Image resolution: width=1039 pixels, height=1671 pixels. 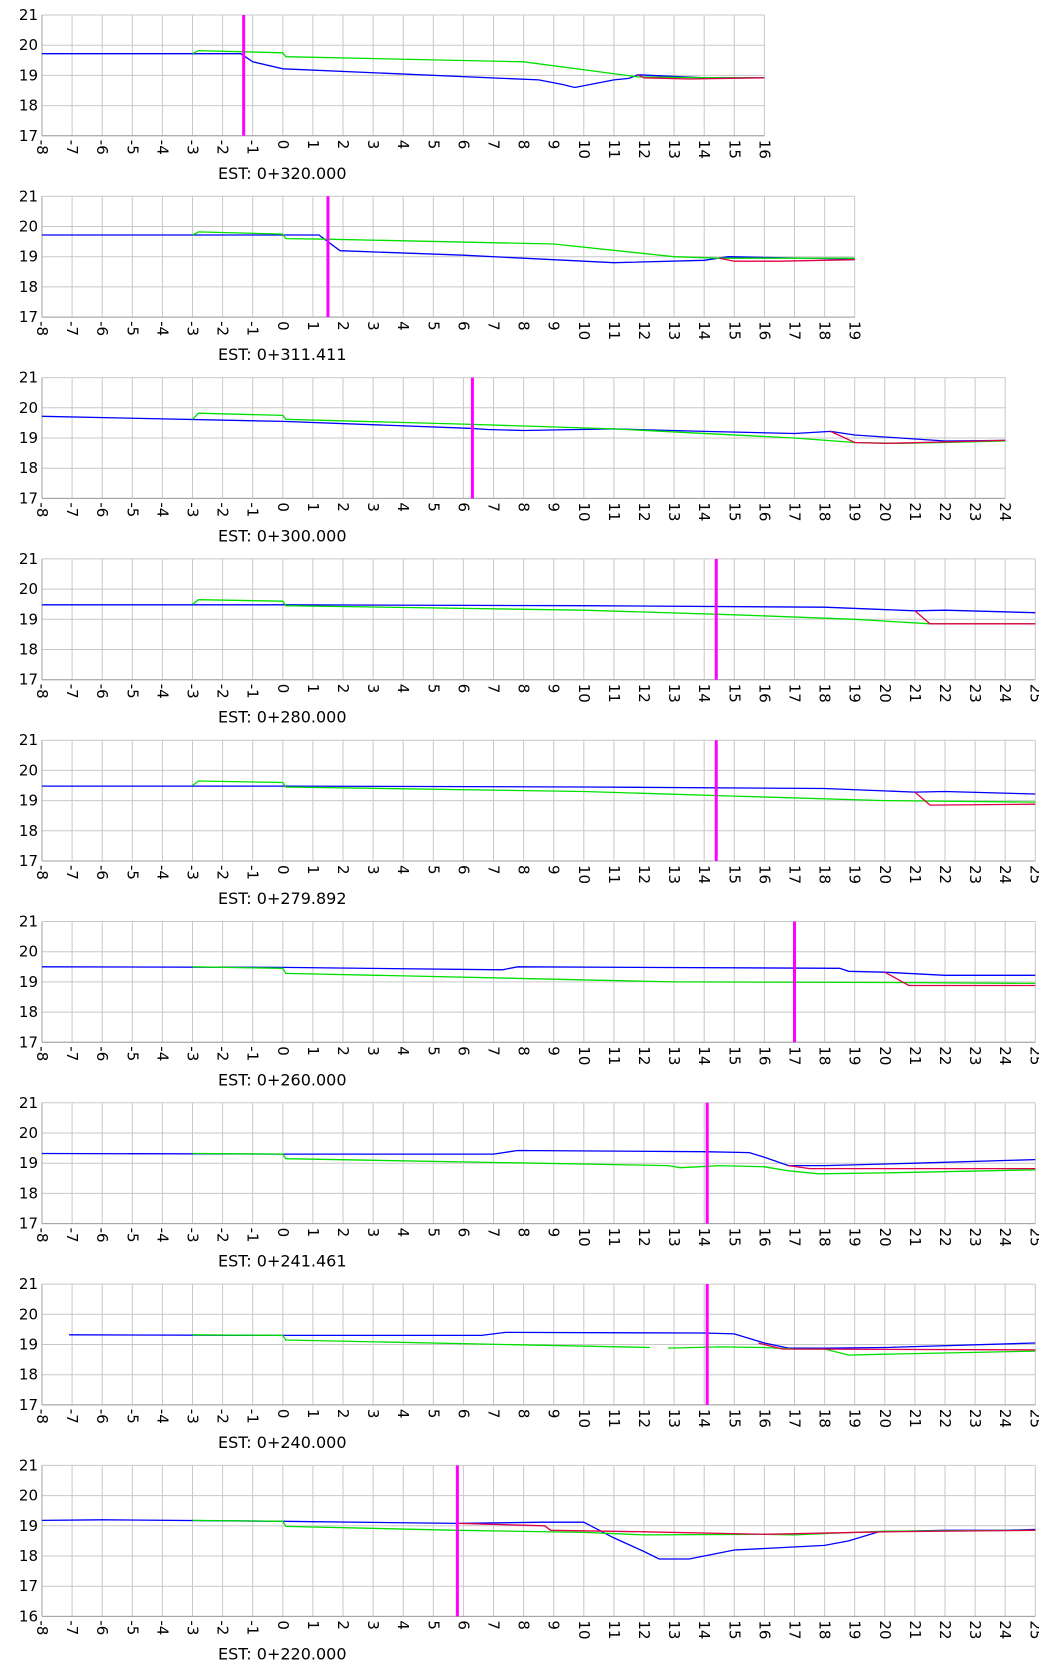 I want to click on x-tick-label: 5, so click(x=433, y=1414).